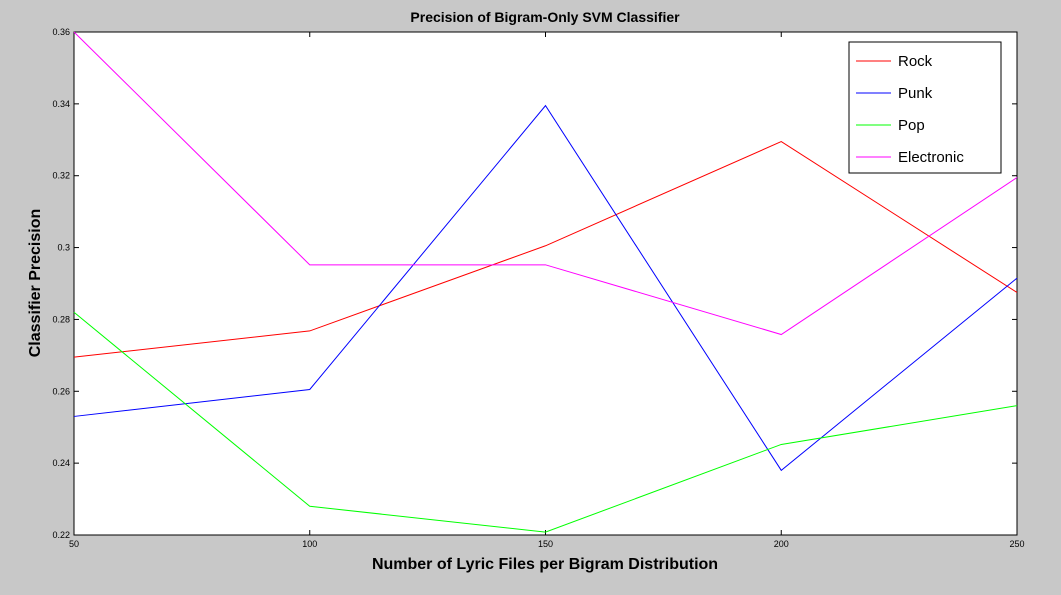 This screenshot has height=595, width=1061. I want to click on x-tick-label: 200, so click(781, 544).